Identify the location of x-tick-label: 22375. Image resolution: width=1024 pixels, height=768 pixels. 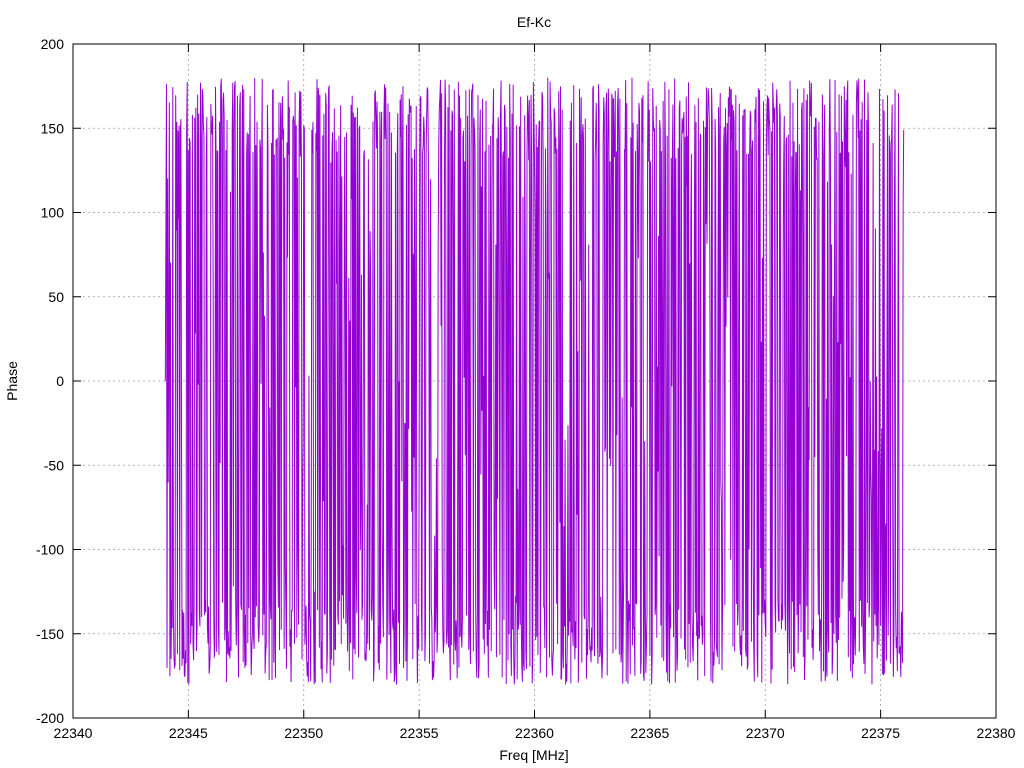
(880, 733).